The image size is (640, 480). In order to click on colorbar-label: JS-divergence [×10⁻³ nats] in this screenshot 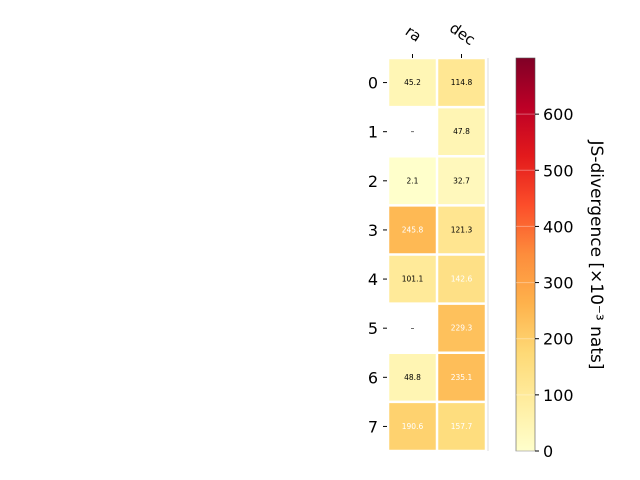, I will do `click(596, 255)`.